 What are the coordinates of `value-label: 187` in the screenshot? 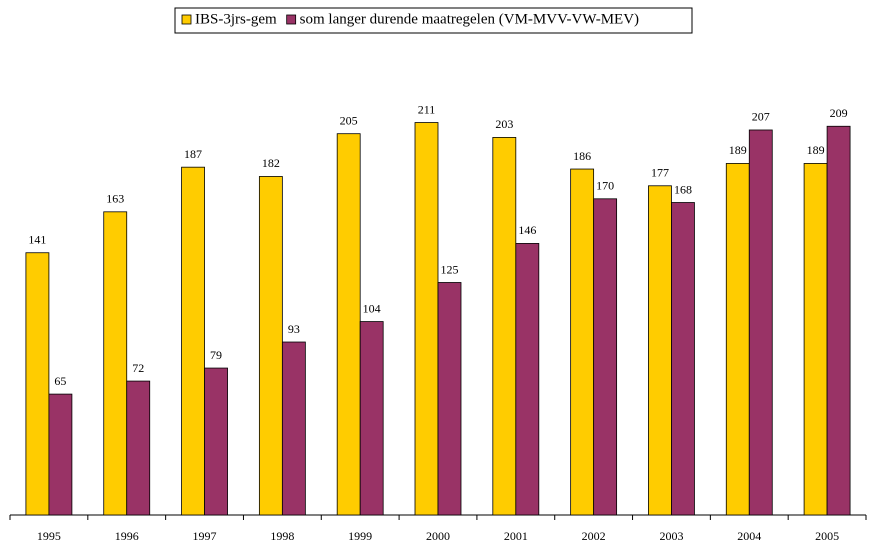 It's located at (193, 154).